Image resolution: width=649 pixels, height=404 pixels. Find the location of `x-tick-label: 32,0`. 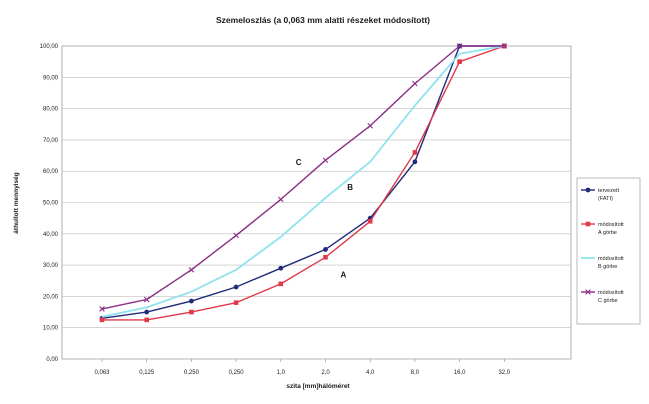

x-tick-label: 32,0 is located at coordinates (504, 373).